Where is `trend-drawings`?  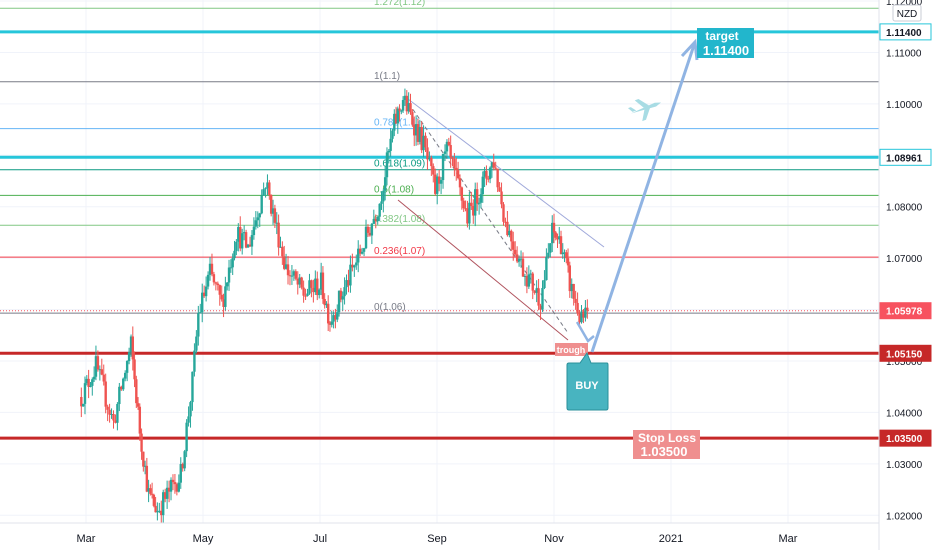
trend-drawings is located at coordinates (501, 219).